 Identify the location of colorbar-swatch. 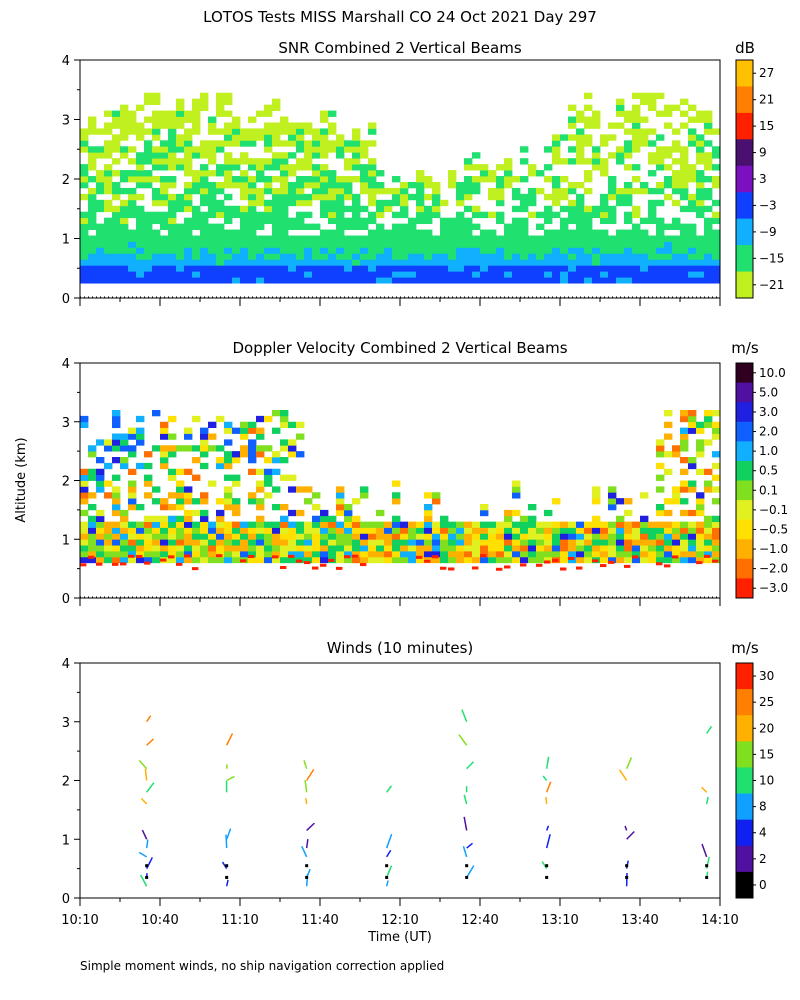
(744, 676).